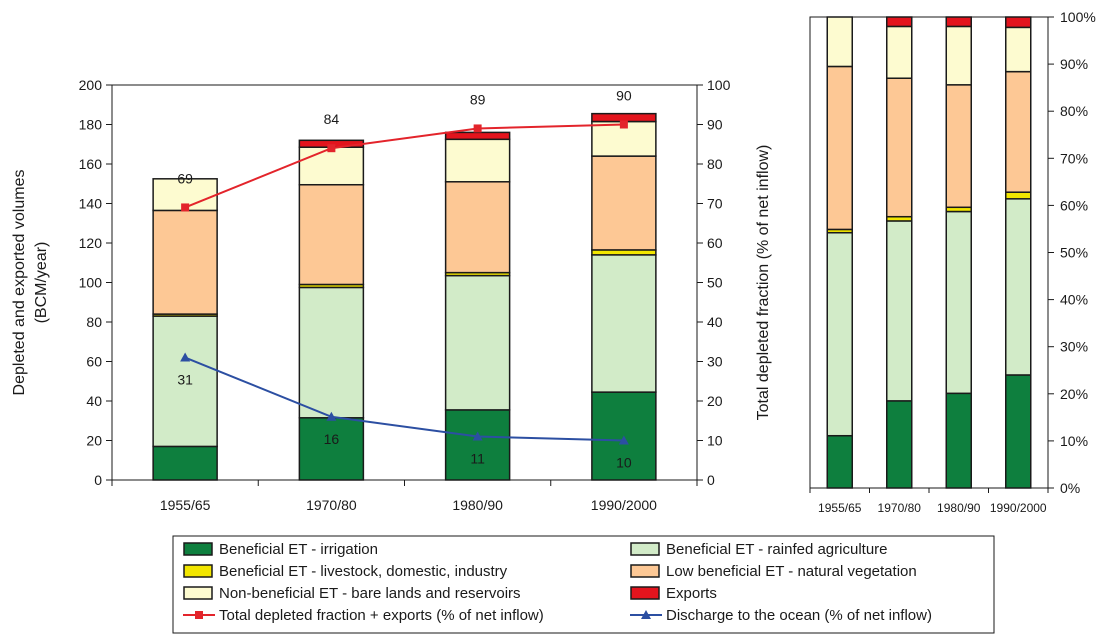  Describe the element at coordinates (624, 463) in the screenshot. I see `data-label-discharge-to-the-ocean-of-net-inflow: 10` at that location.